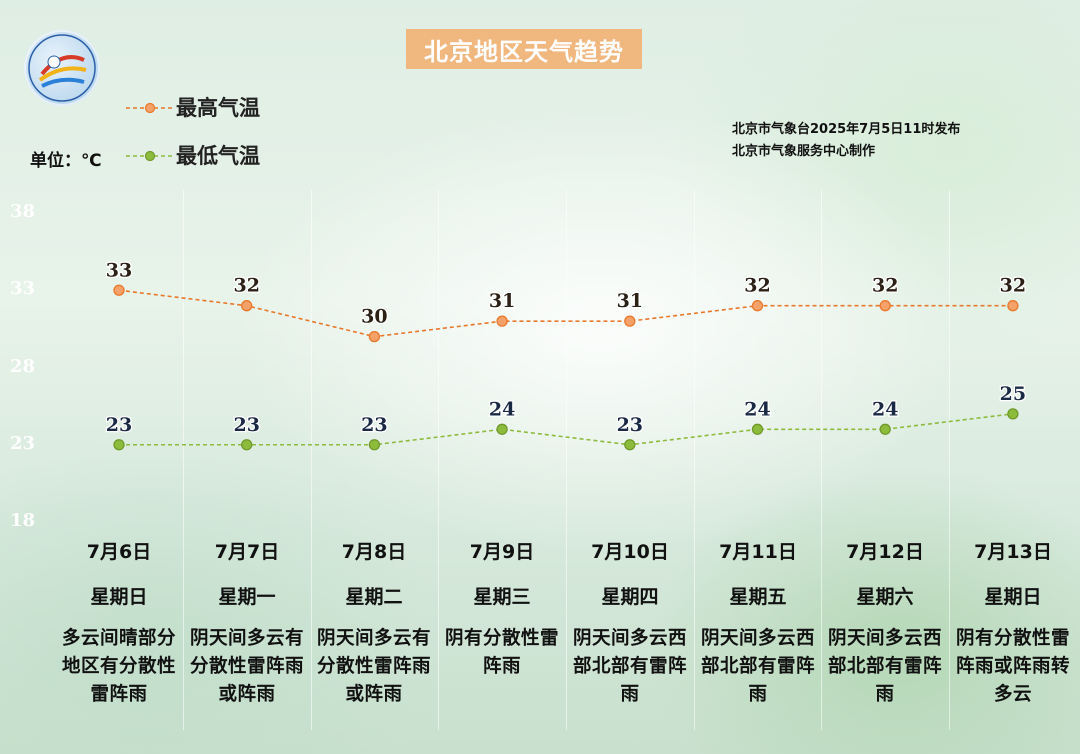 The image size is (1080, 754). I want to click on y-tick-label: 18, so click(23, 520).